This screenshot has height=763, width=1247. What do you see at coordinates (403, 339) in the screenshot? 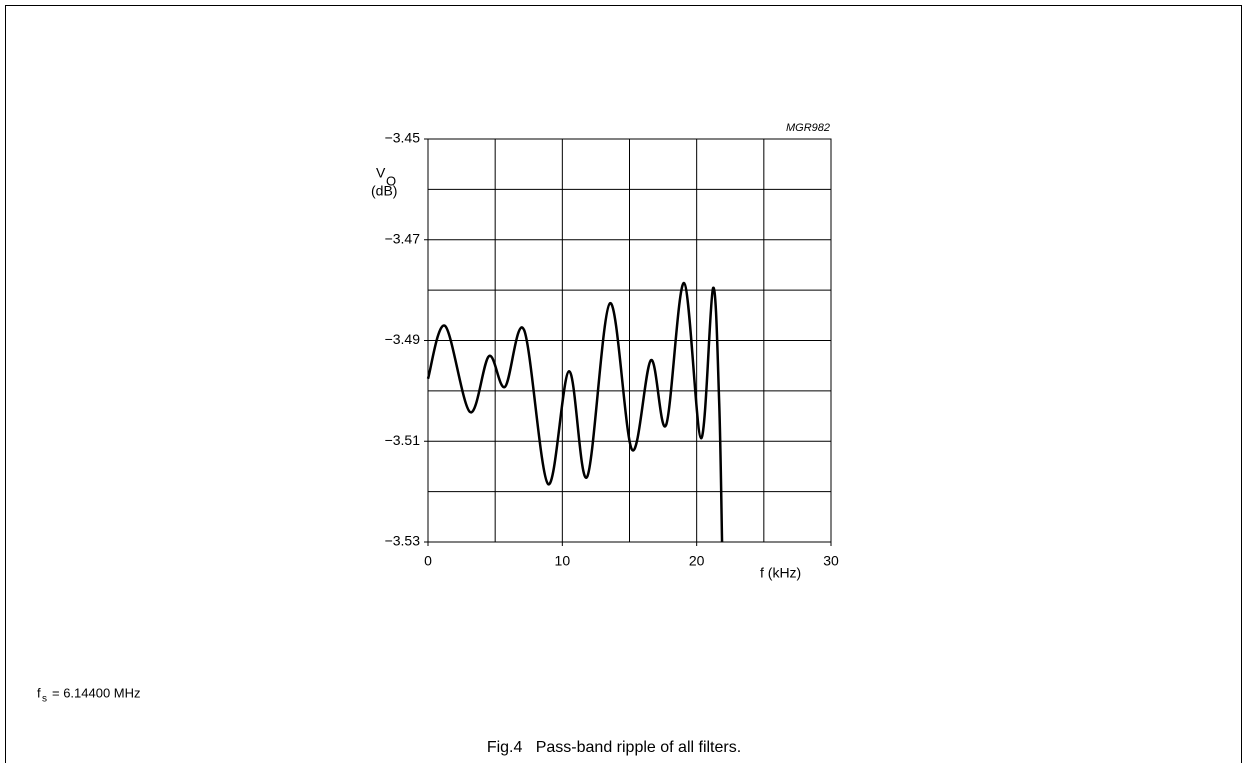
I see `y-tick-label: −3.49` at bounding box center [403, 339].